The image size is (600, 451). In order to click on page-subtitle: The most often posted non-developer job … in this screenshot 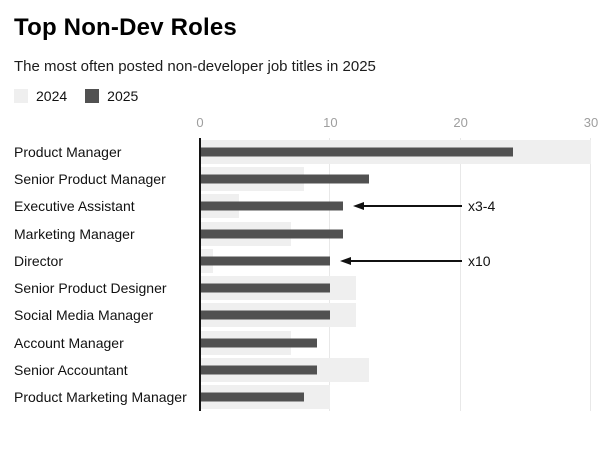, I will do `click(195, 66)`.